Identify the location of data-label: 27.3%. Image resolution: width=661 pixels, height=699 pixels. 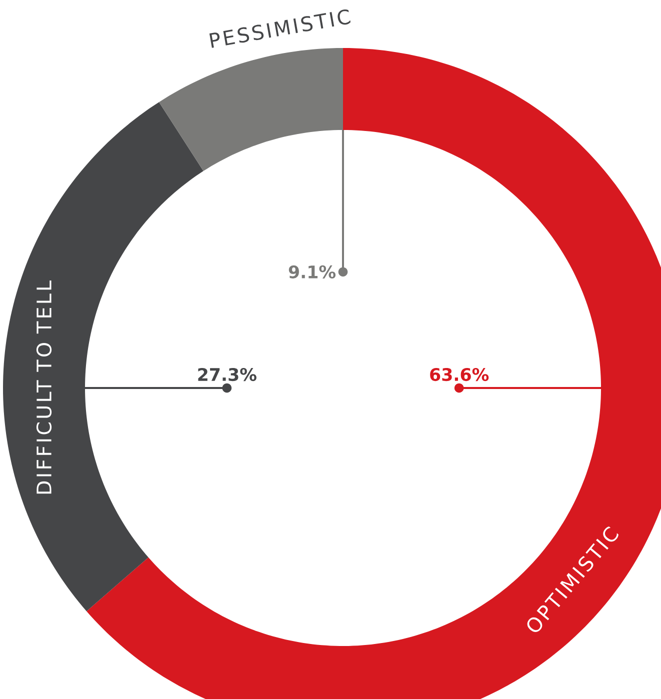
(227, 375).